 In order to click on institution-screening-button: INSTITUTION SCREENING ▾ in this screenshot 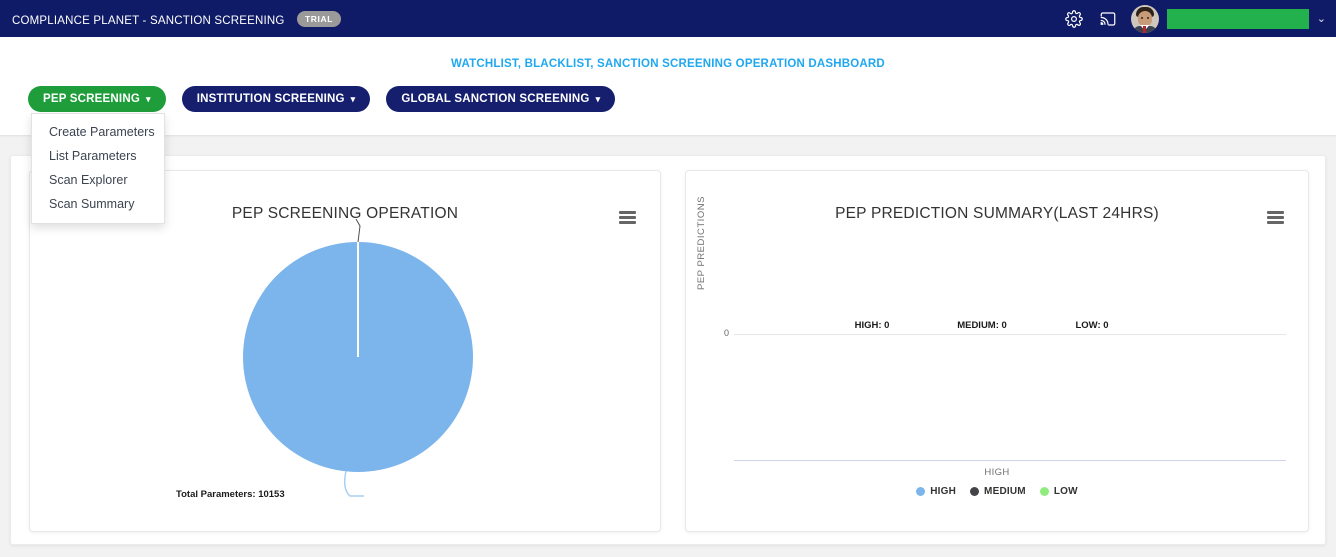, I will do `click(276, 99)`.